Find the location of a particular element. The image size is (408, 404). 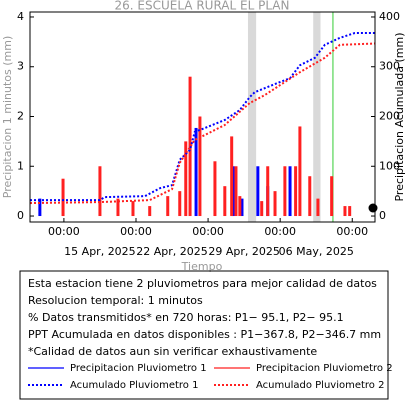

y2-tick-label: 0 is located at coordinates (382, 215).